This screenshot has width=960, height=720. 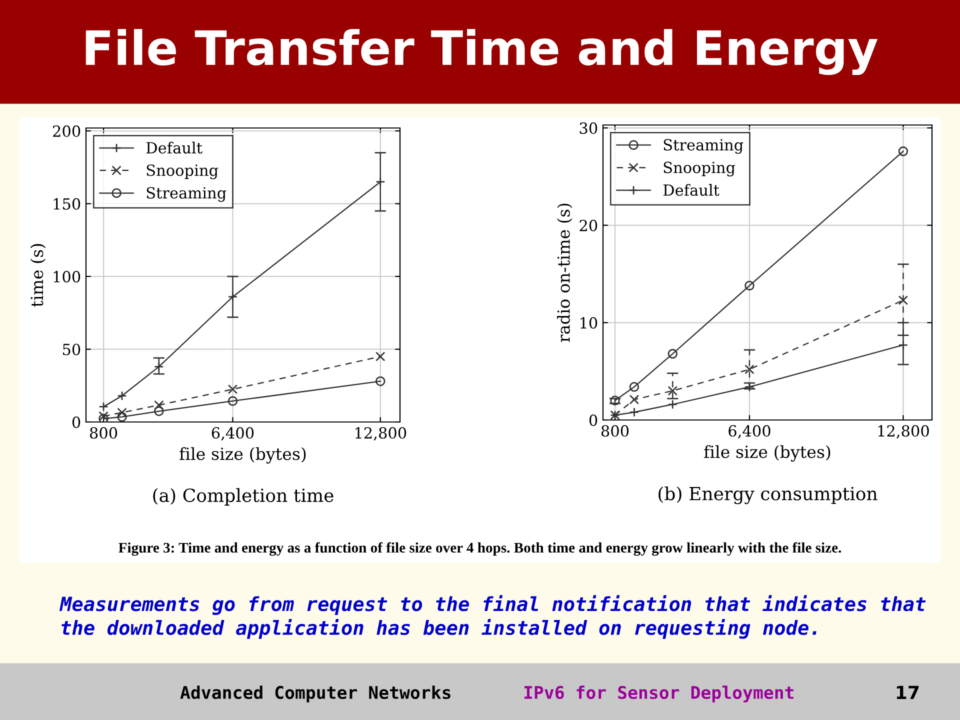 I want to click on caption: Figure 3: Time and energy as a function of file size over 4 hops. Both time and energy grow linearly with the file size., so click(x=480, y=549).